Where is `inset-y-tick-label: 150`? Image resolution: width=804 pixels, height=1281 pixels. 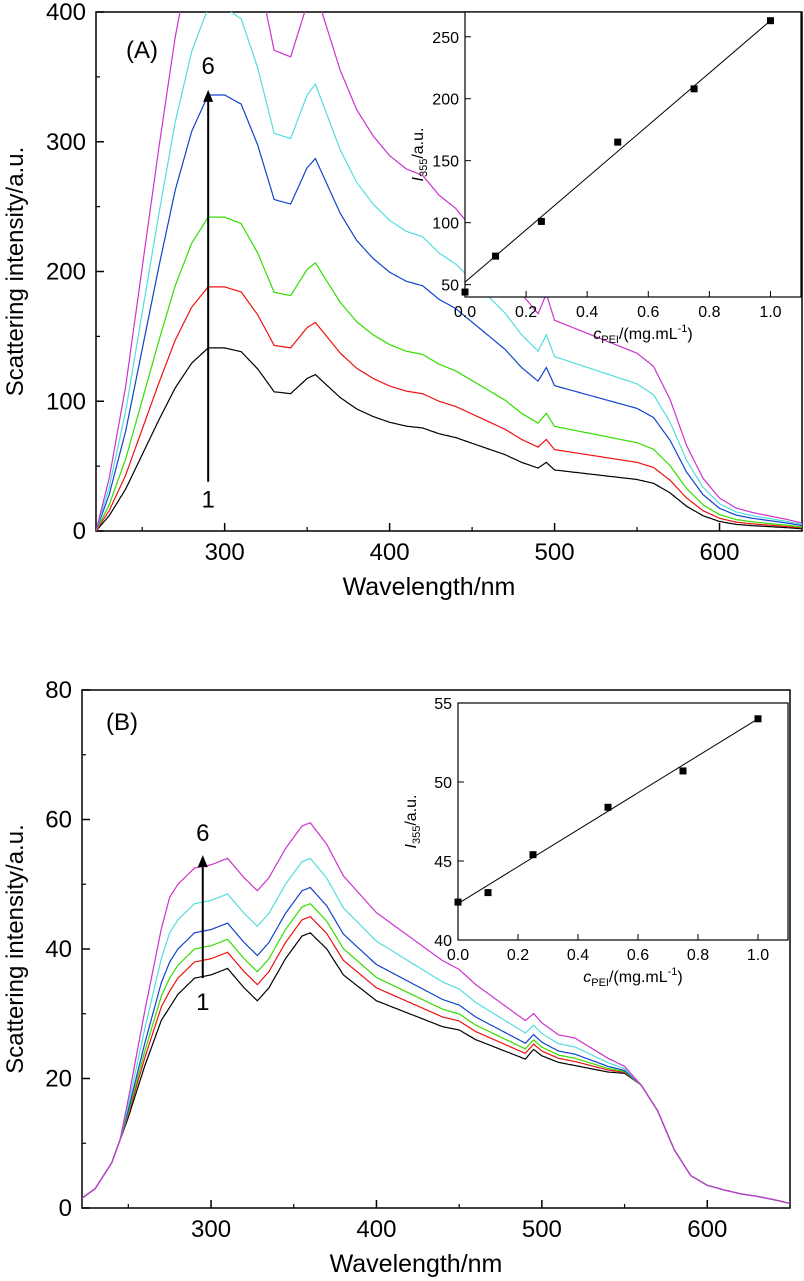
inset-y-tick-label: 150 is located at coordinates (445, 162).